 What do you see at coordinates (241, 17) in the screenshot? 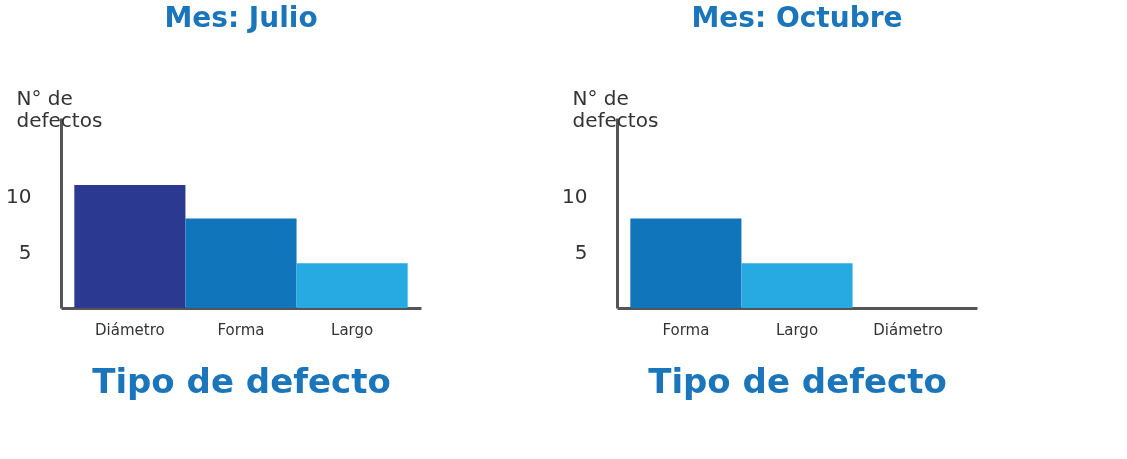
I see `chart-title: Mes: Julio` at bounding box center [241, 17].